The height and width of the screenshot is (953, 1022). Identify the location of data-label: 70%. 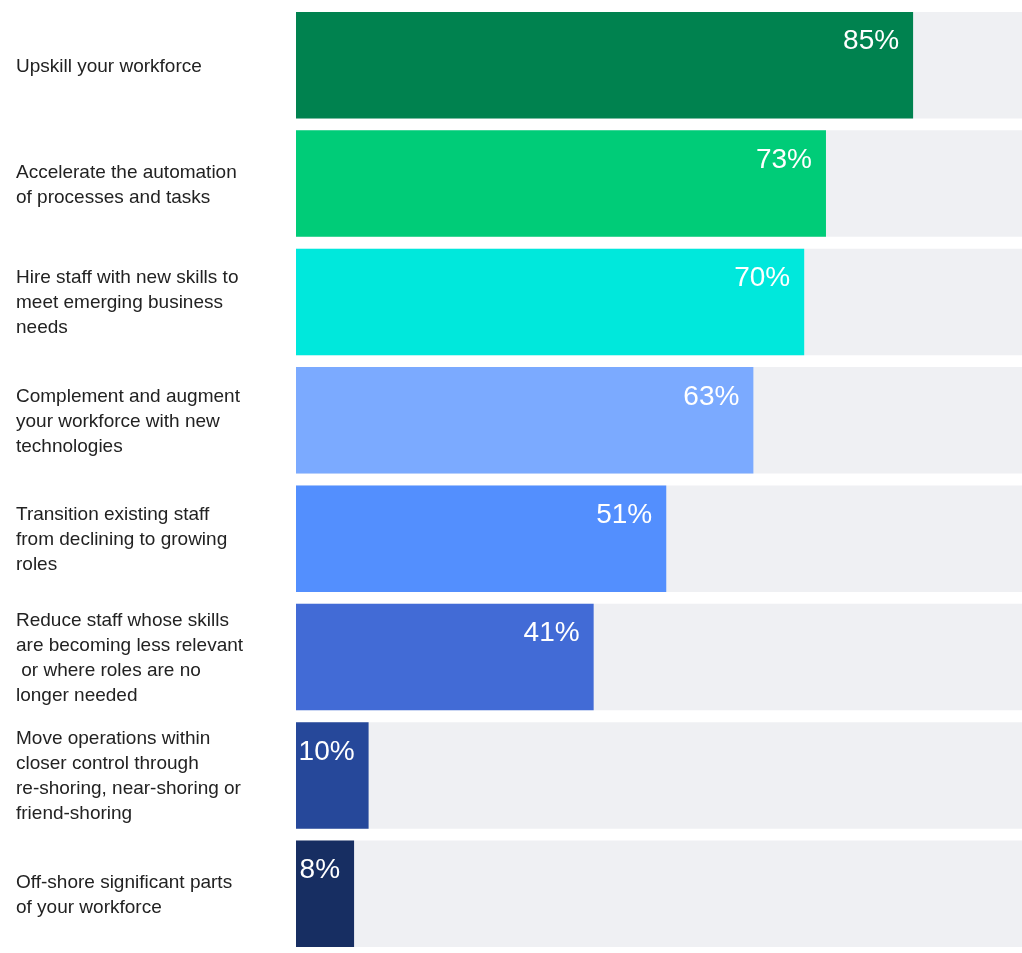
(762, 277).